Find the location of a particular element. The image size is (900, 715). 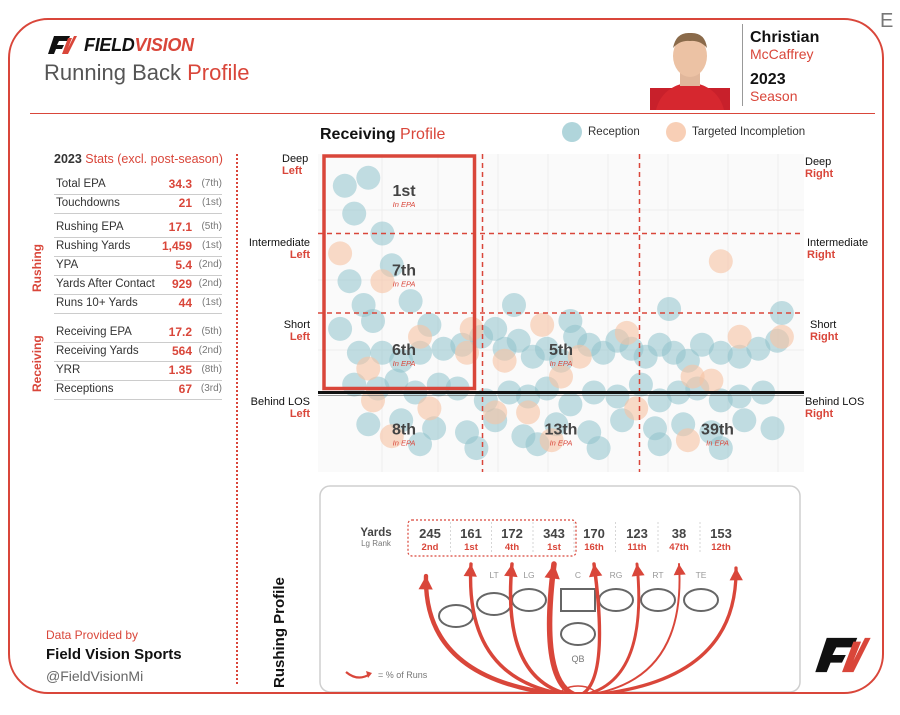

lg-rank-label: Lg Rank is located at coordinates (376, 543).